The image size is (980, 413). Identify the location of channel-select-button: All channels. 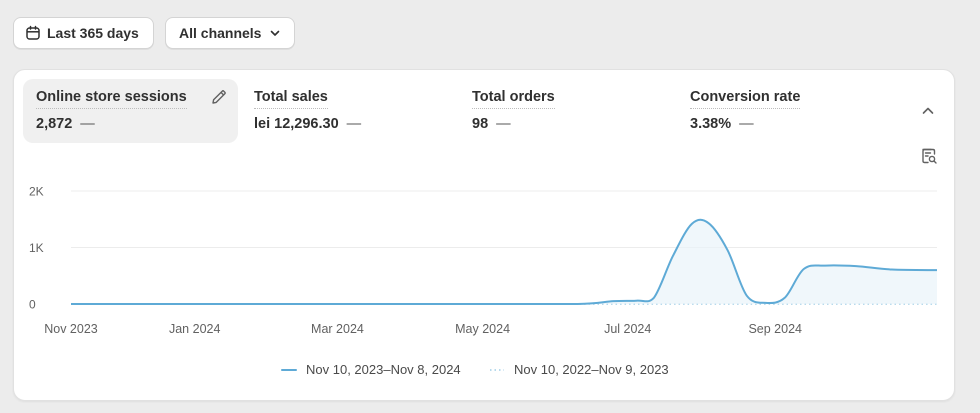
(230, 33).